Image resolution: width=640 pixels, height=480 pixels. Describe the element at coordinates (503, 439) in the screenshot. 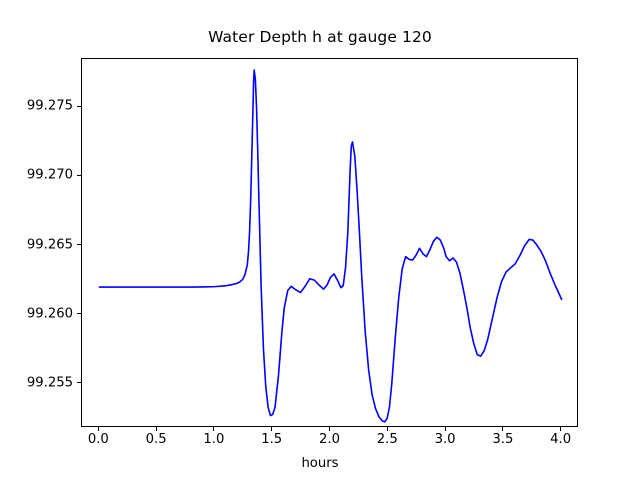

I see `x-tick-label: 3.5` at that location.